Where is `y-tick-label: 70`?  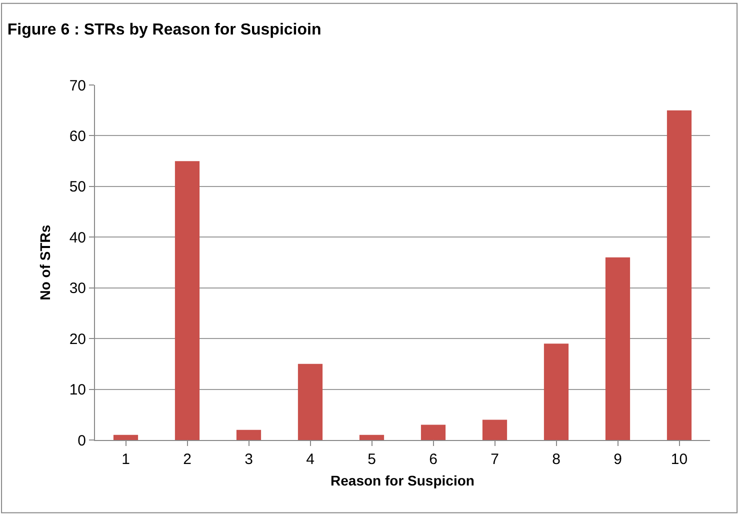 y-tick-label: 70 is located at coordinates (77, 85).